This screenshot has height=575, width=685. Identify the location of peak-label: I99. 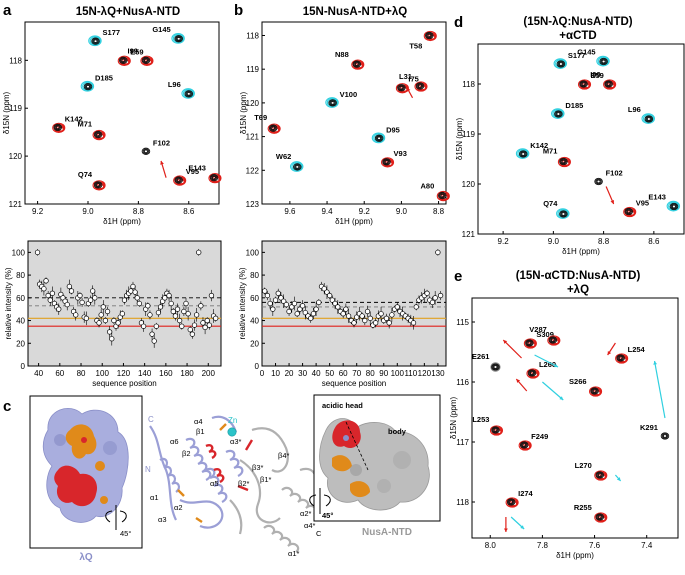
(132, 50).